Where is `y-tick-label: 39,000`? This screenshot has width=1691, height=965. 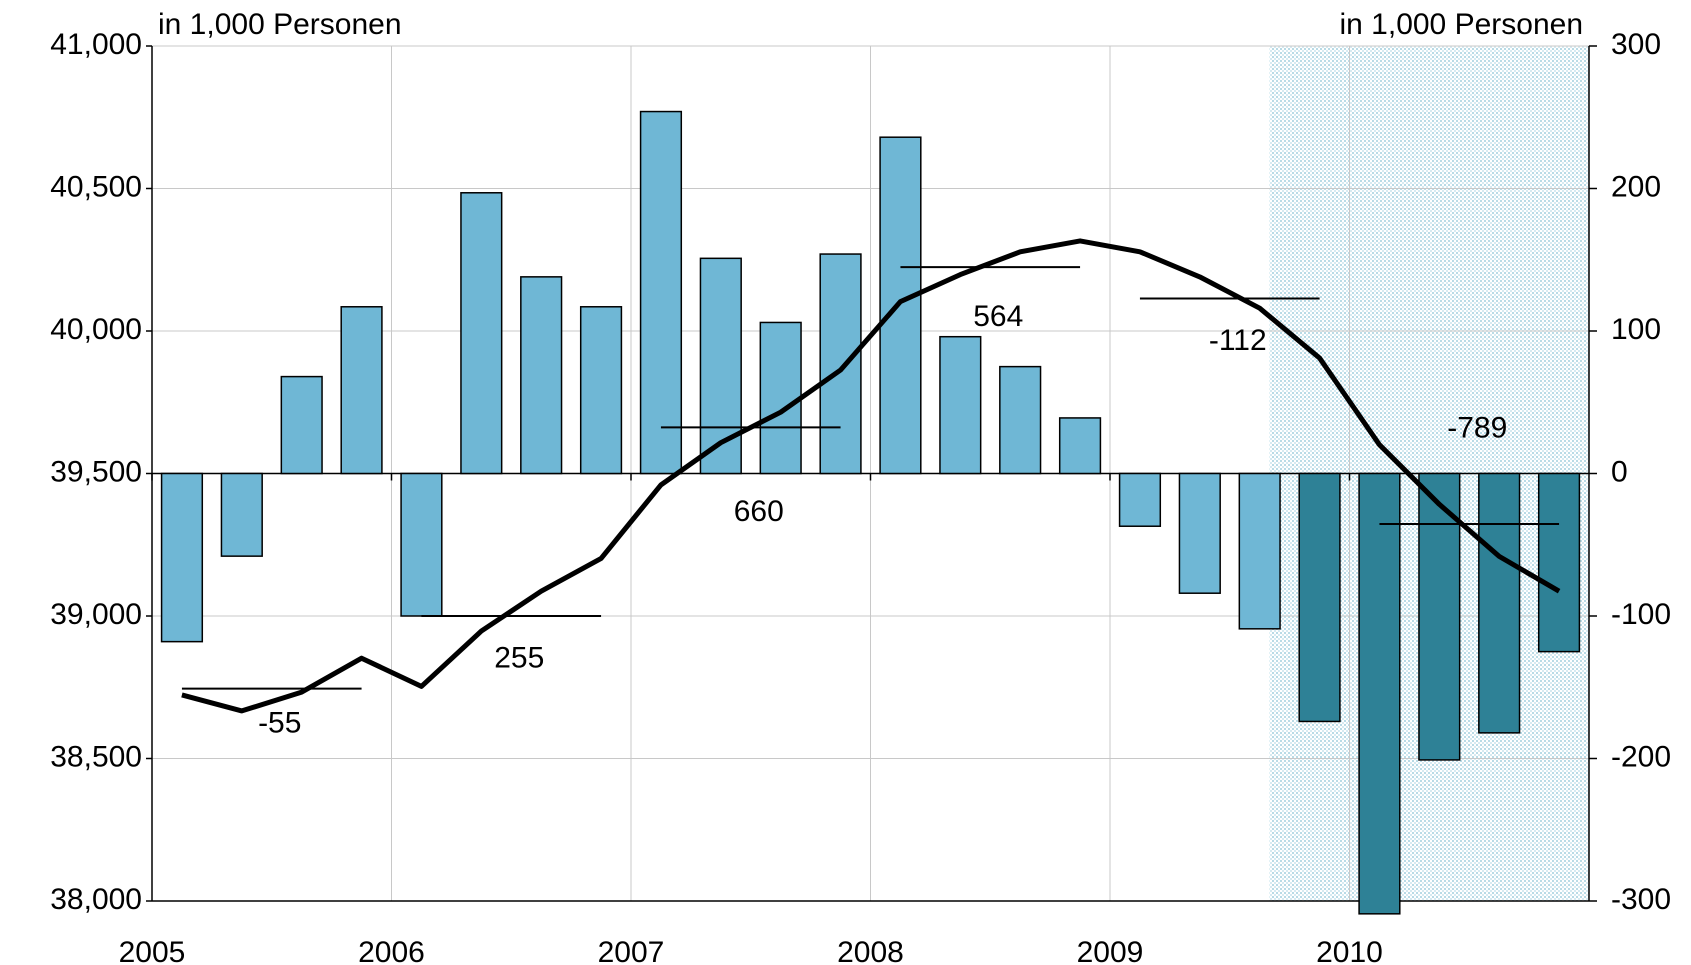
y-tick-label: 39,000 is located at coordinates (96, 614).